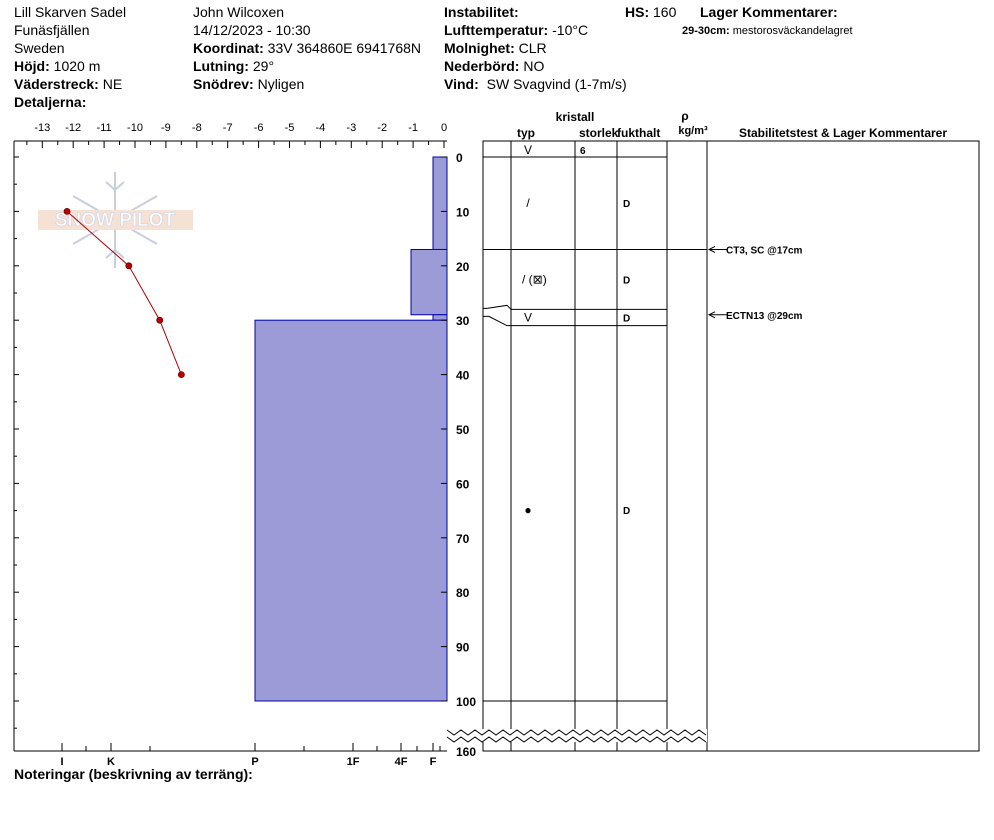  Describe the element at coordinates (843, 133) in the screenshot. I see `header-stability: Stabilitetstest & Lager Kommentarer` at that location.